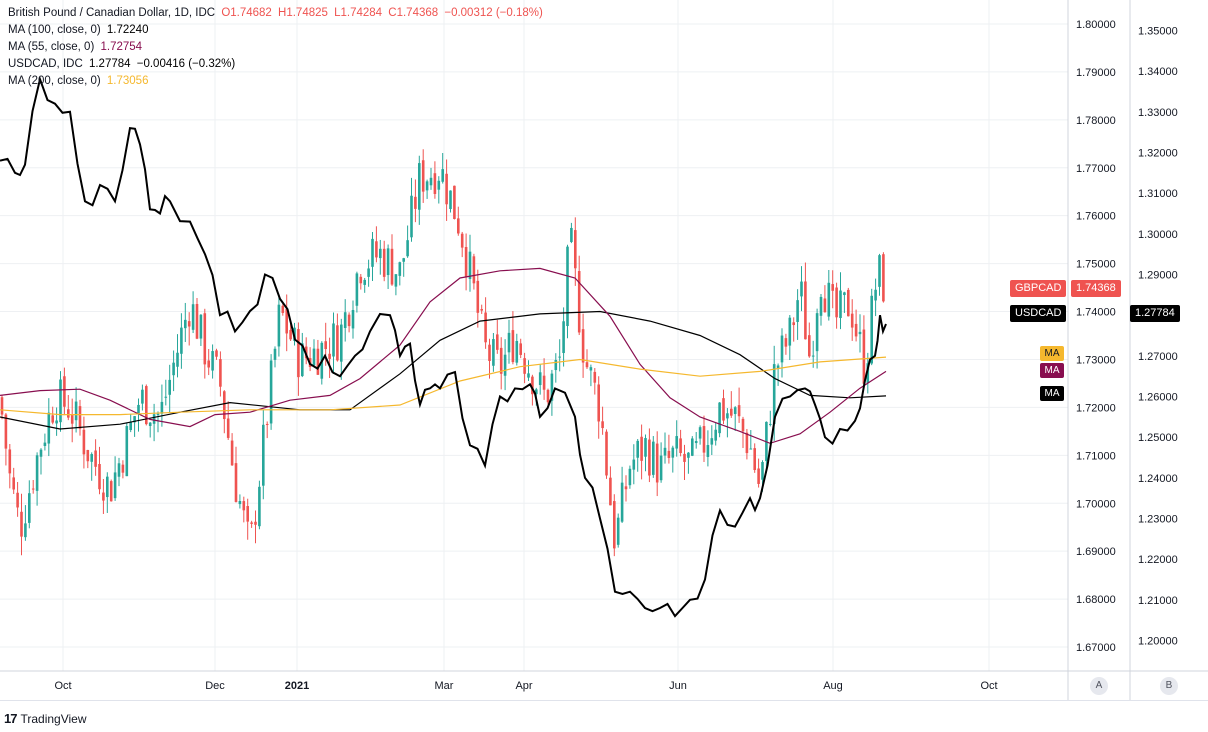 This screenshot has width=1208, height=732. I want to click on tradingview-logo-icon: 17, so click(11, 718).